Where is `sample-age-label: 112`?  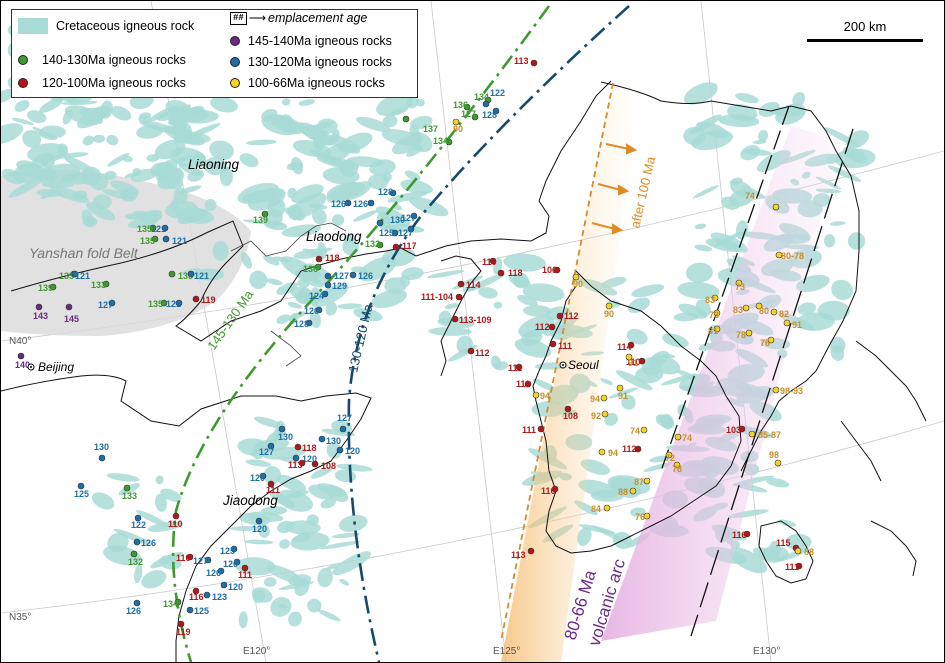 sample-age-label: 112 is located at coordinates (482, 353).